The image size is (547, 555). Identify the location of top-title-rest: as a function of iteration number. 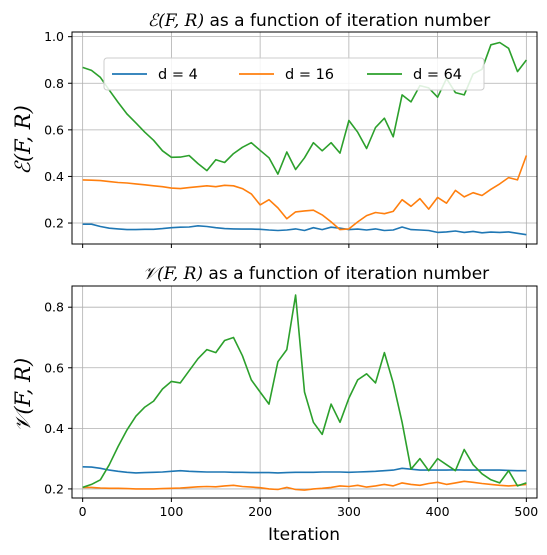
(347, 21).